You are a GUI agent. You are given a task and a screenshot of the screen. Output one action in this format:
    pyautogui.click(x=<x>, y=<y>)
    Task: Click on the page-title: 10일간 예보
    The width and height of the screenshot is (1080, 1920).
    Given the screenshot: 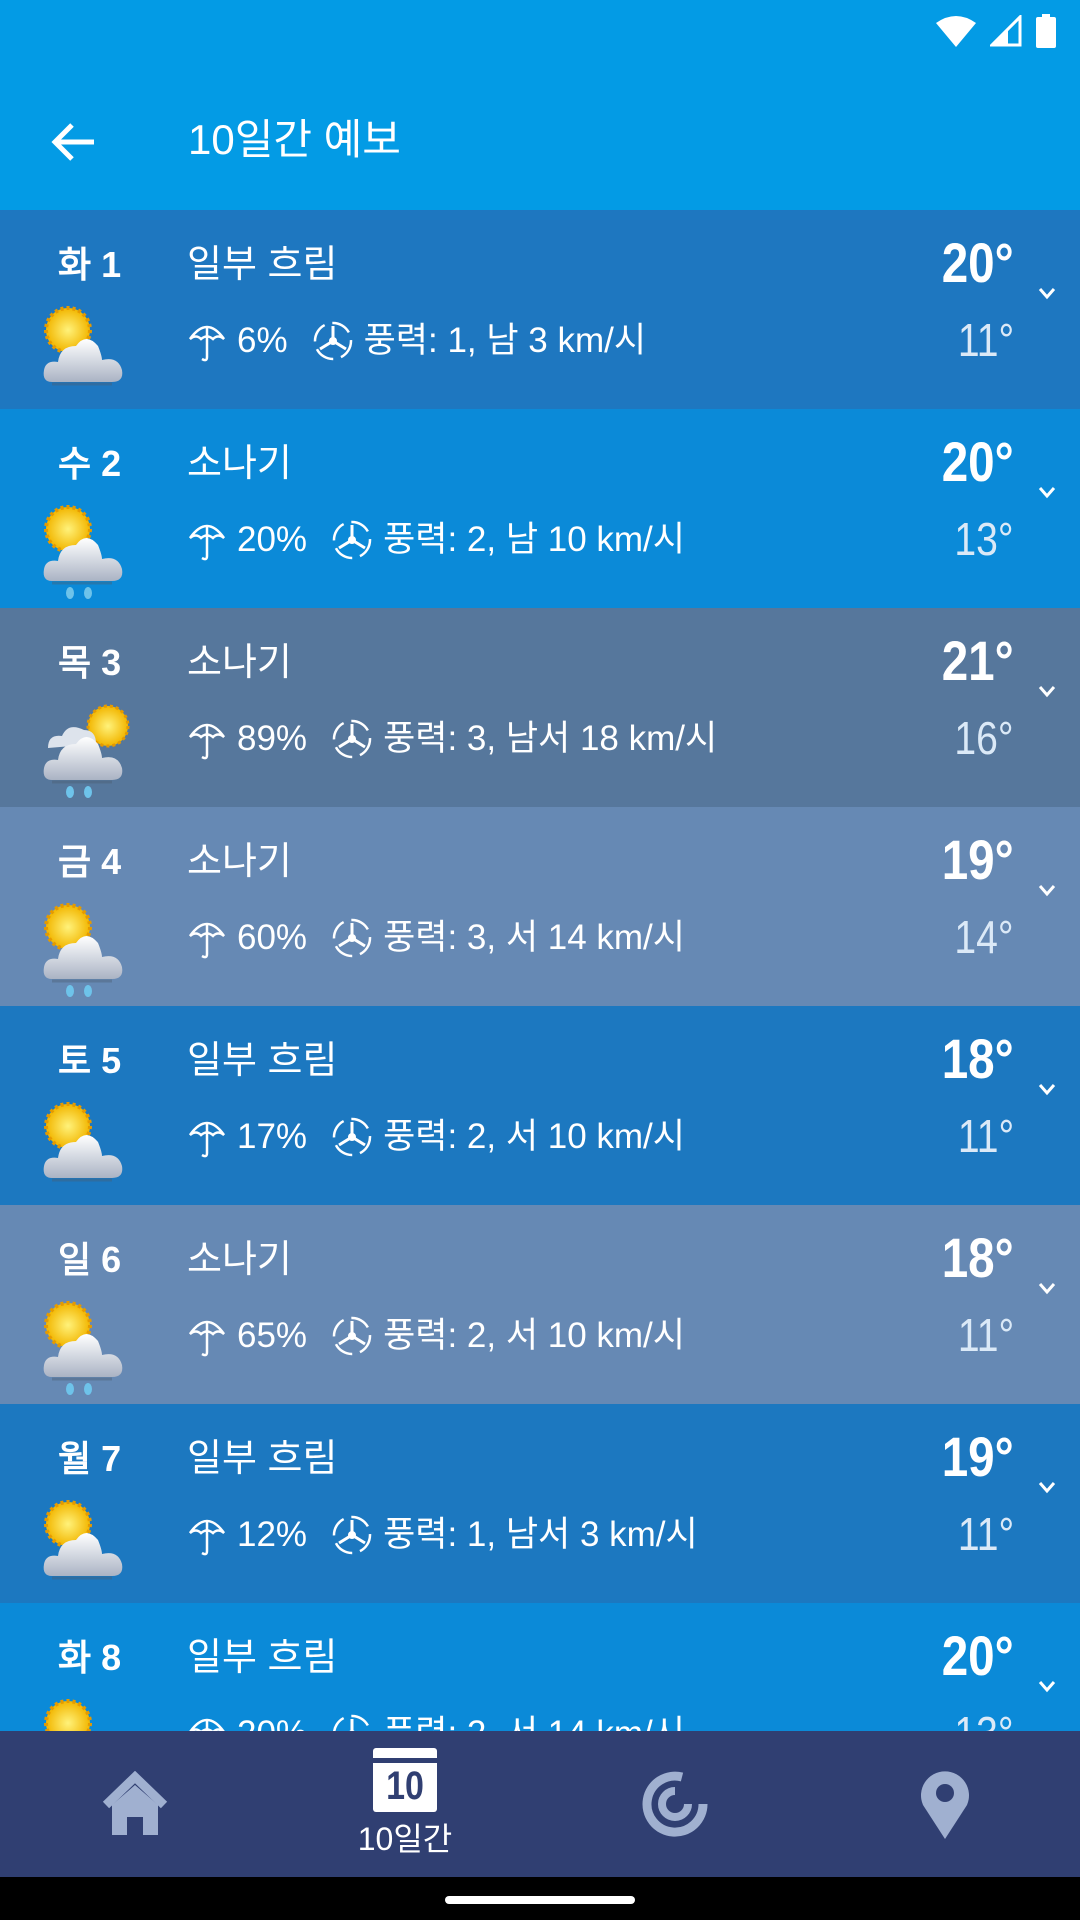 What is the action you would take?
    pyautogui.click(x=294, y=139)
    